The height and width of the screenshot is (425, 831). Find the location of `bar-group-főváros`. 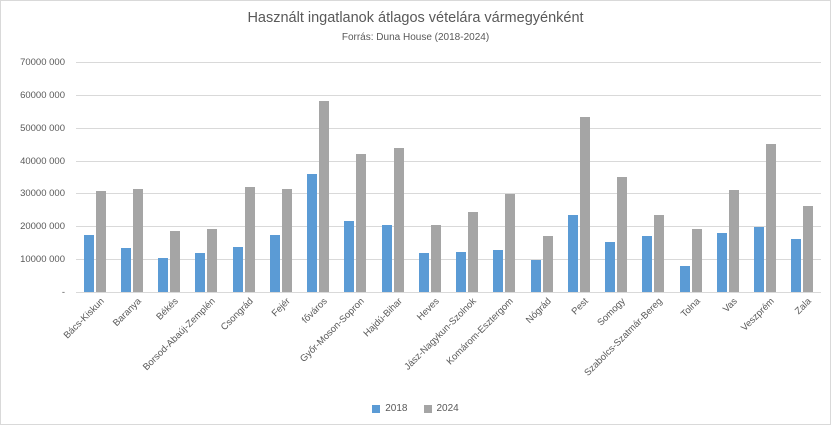

bar-group-főváros is located at coordinates (318, 177).